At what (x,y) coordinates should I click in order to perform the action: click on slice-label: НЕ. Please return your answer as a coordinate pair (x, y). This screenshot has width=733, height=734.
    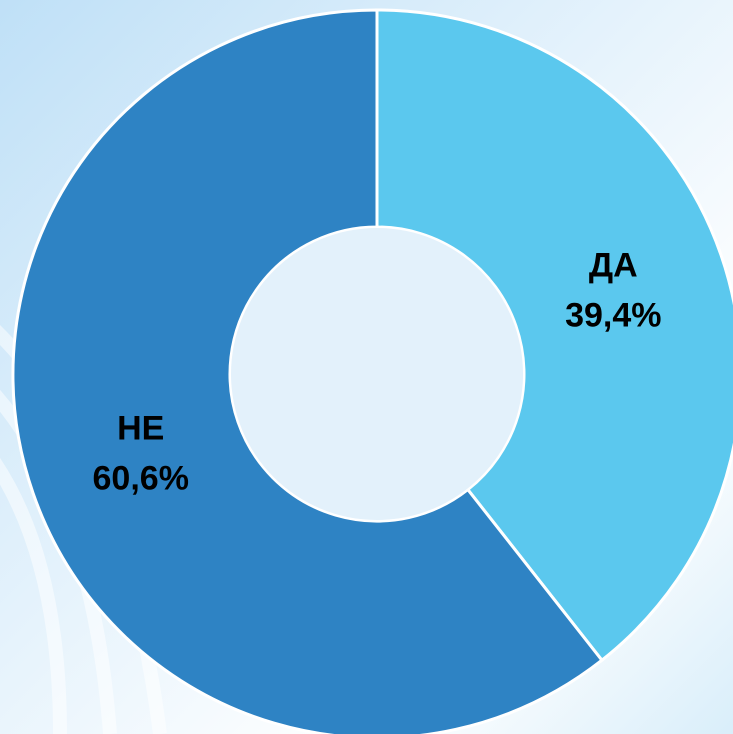
    Looking at the image, I should click on (140, 429).